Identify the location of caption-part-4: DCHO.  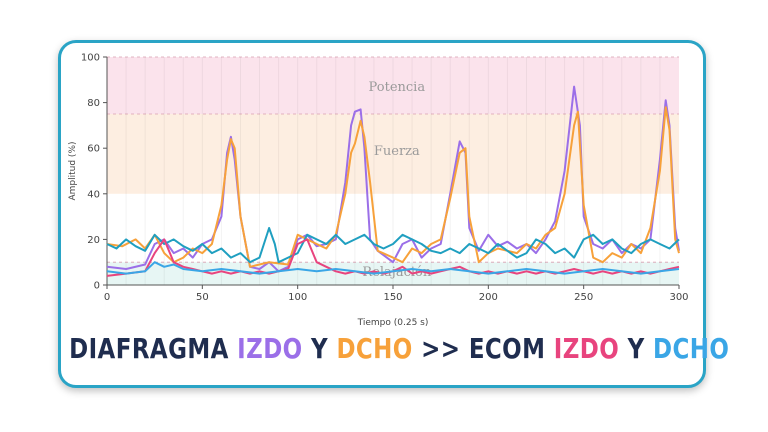
(374, 348).